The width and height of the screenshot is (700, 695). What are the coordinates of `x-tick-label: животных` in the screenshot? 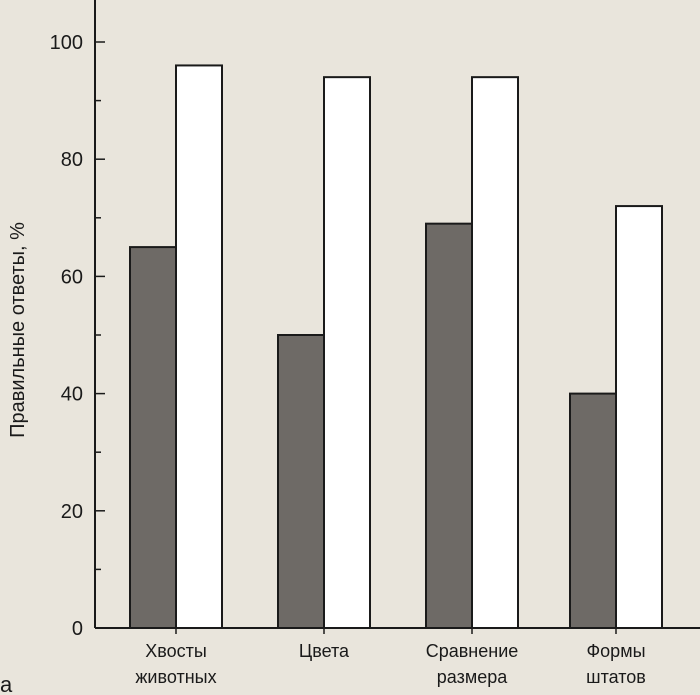 It's located at (175, 677).